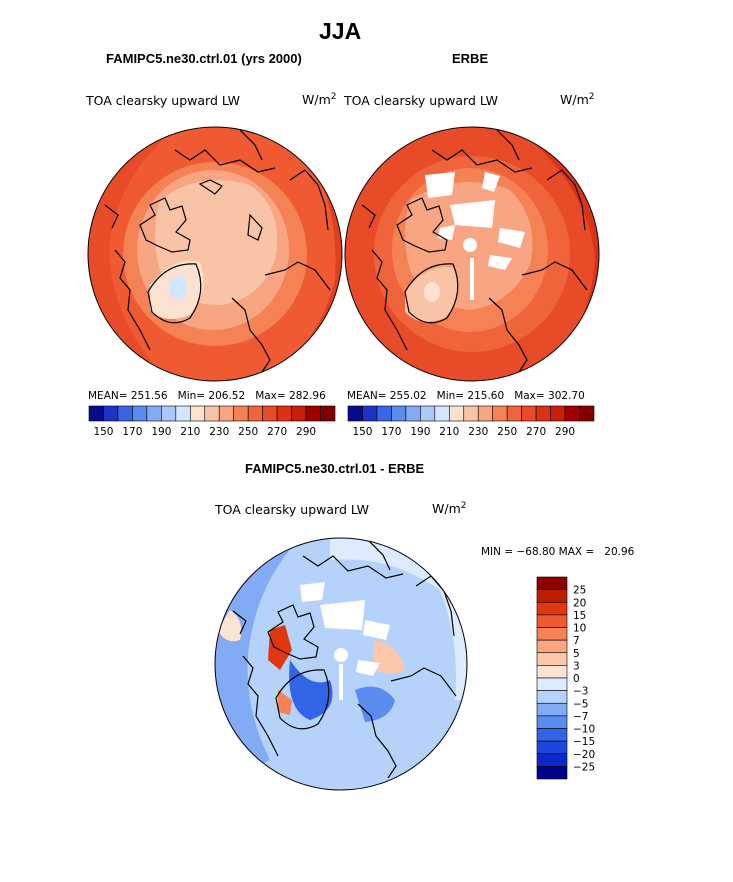 The height and width of the screenshot is (882, 733). Describe the element at coordinates (257, 664) in the screenshot. I see `field-diff-pacific` at that location.